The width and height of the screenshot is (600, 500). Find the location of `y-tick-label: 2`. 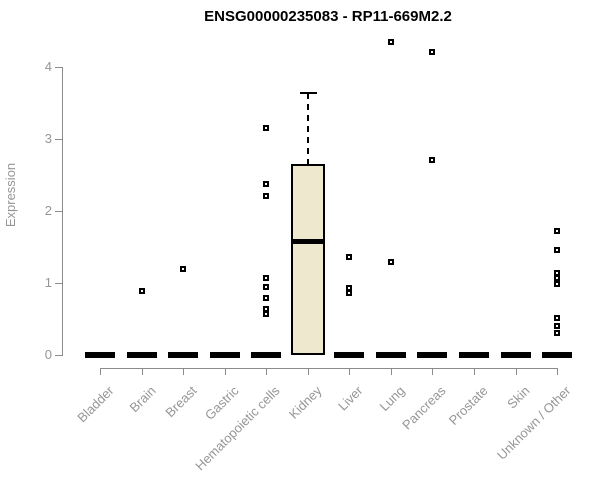

y-tick-label: 2 is located at coordinates (48, 210).